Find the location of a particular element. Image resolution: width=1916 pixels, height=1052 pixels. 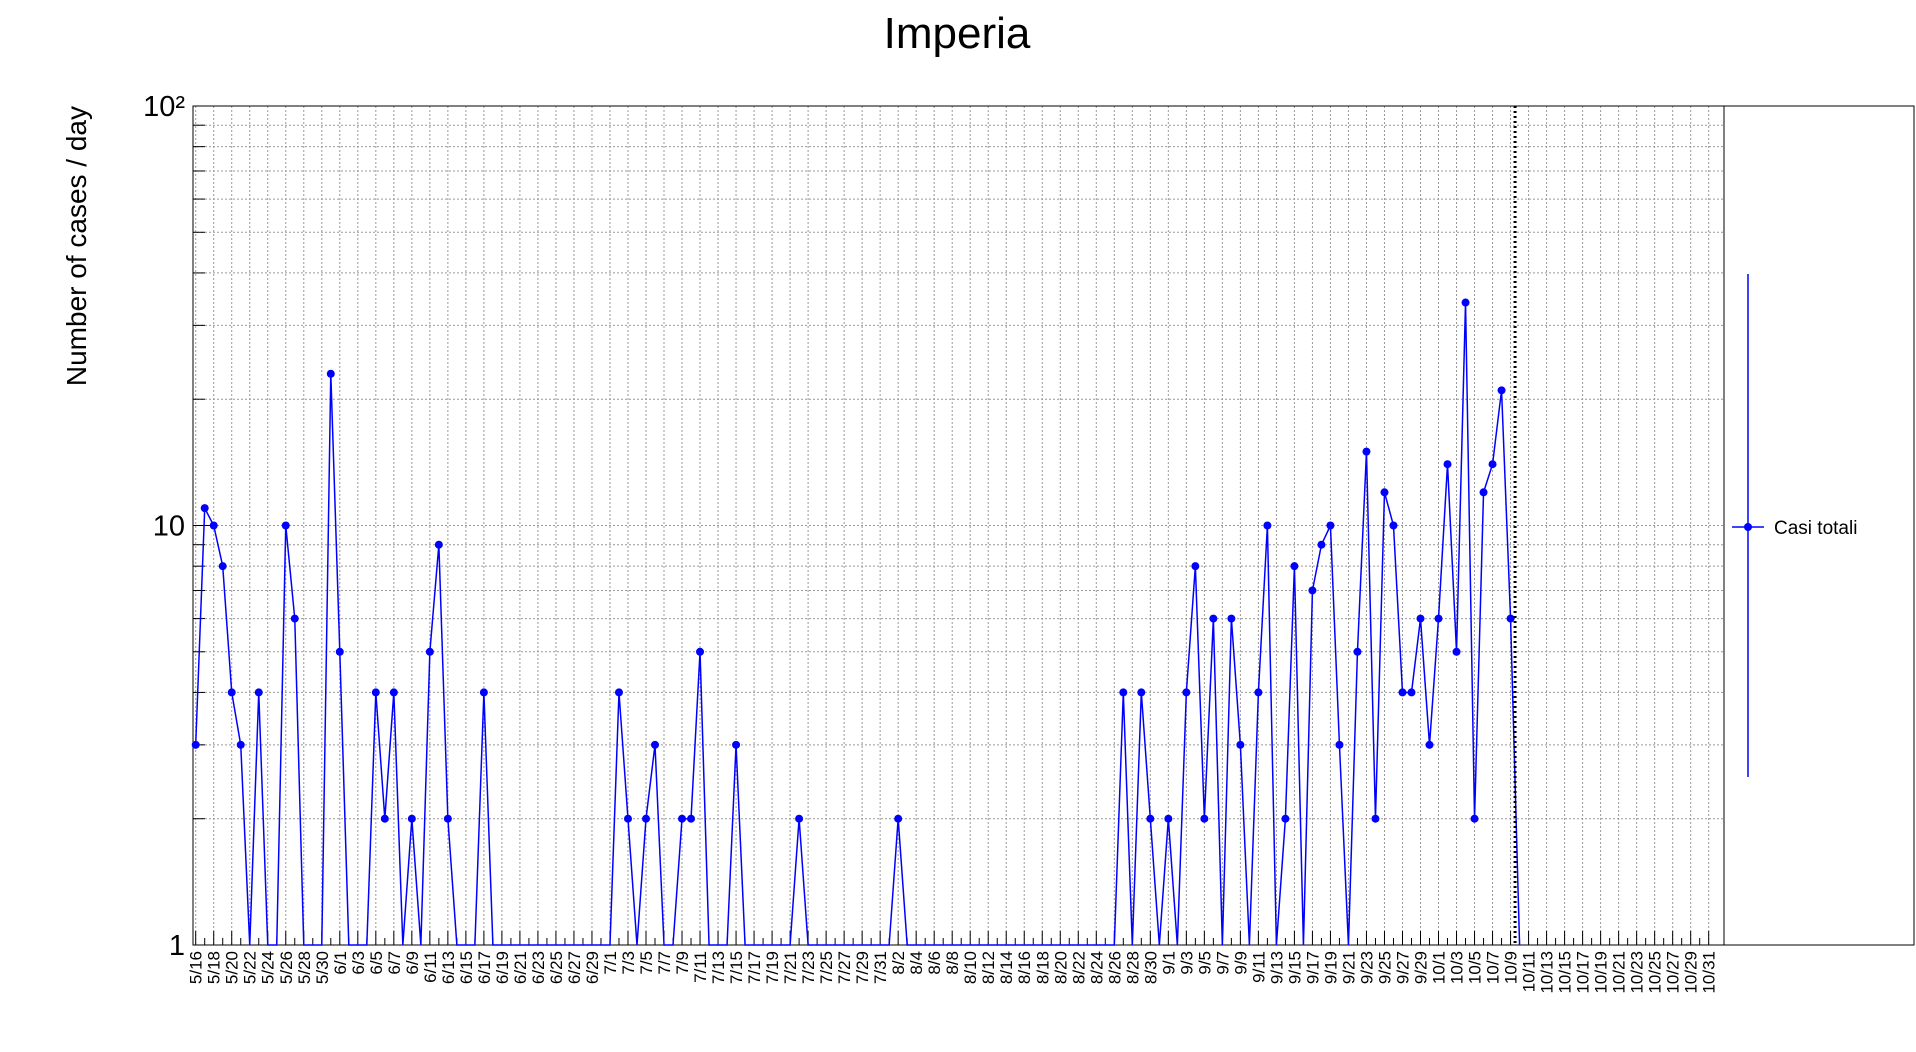

x-tick-label: 8/6 is located at coordinates (934, 963).